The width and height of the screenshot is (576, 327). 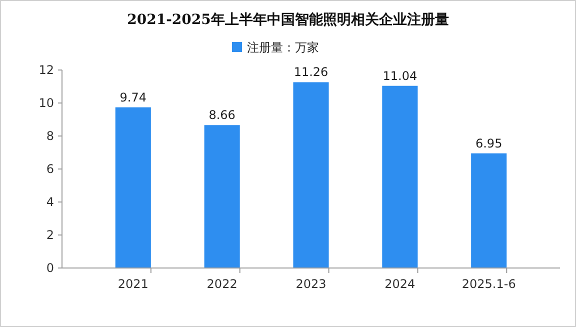 What do you see at coordinates (46, 103) in the screenshot?
I see `y-tick-label: 10` at bounding box center [46, 103].